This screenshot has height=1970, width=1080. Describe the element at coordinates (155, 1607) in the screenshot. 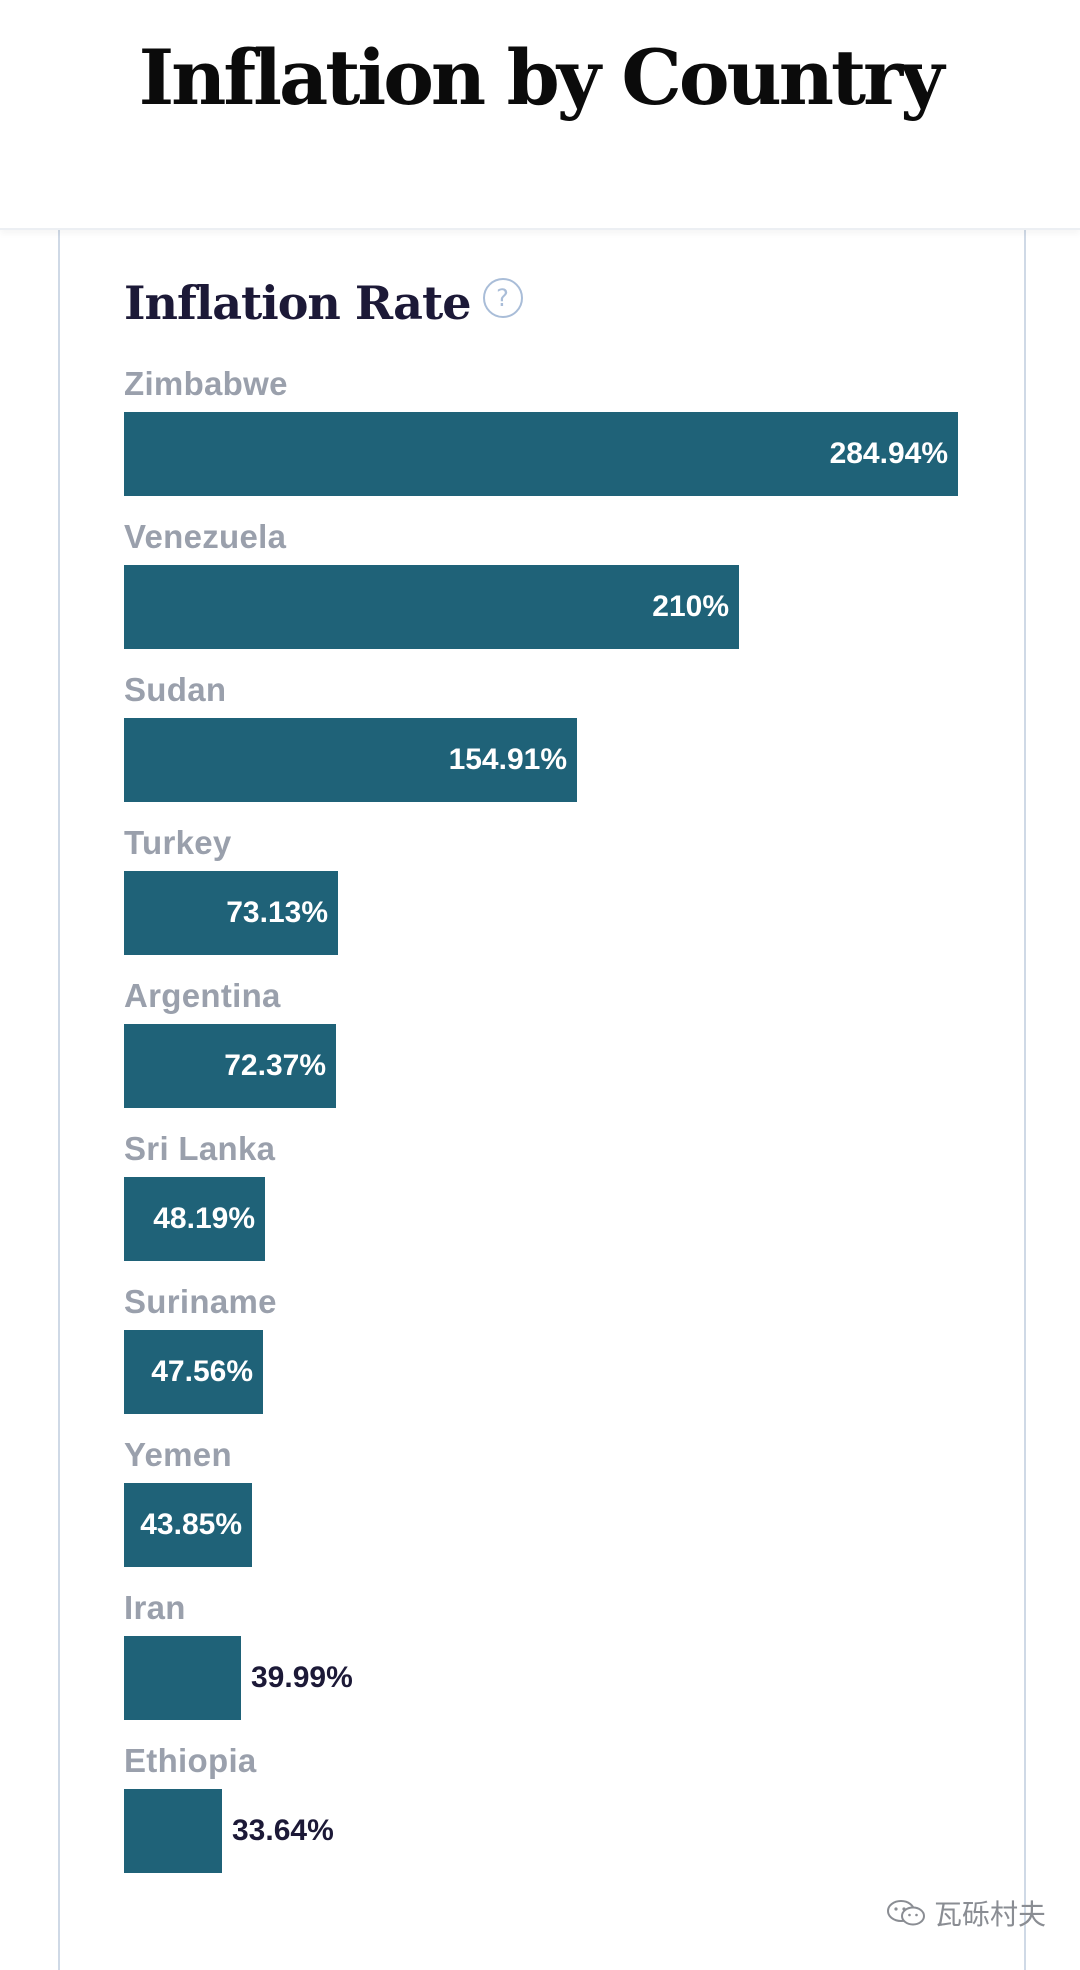

I see `category-label: Iran` at that location.